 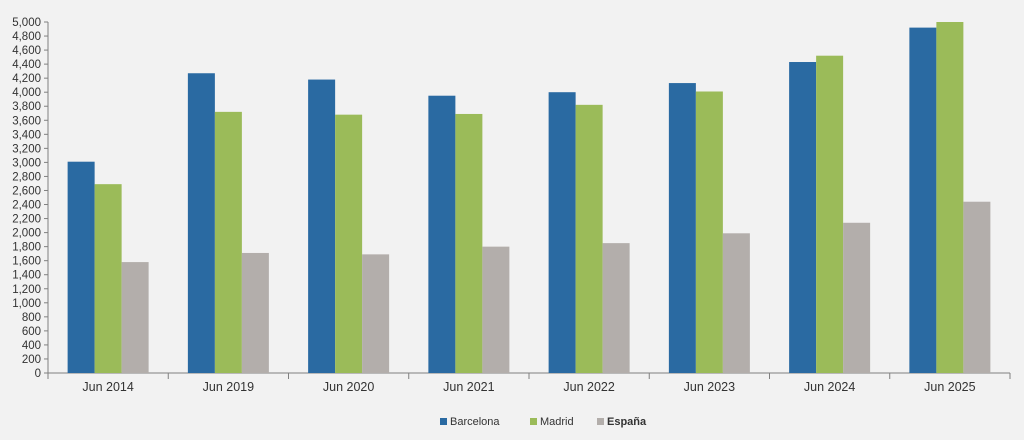 I want to click on legend-label: Madrid, so click(x=557, y=422).